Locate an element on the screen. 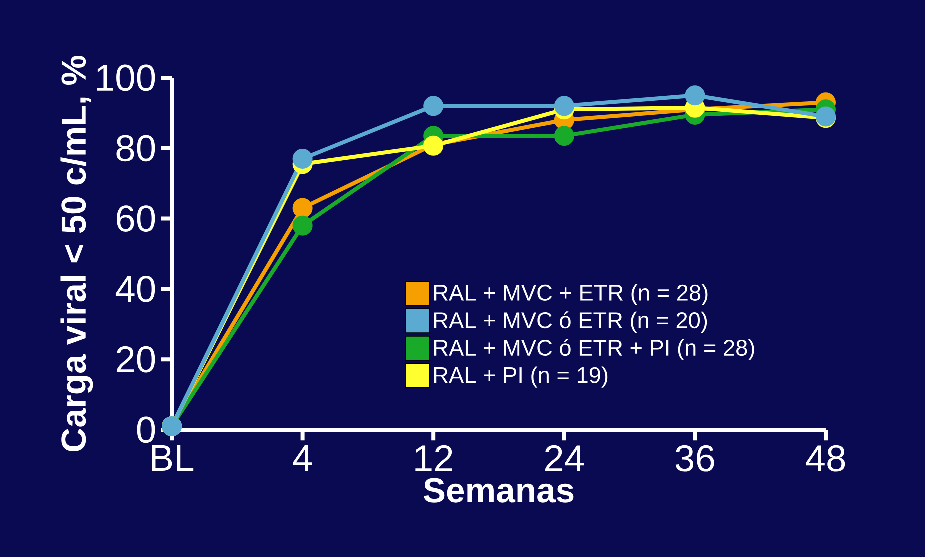 This screenshot has width=925, height=557. x-tick-label: 4 is located at coordinates (302, 458).